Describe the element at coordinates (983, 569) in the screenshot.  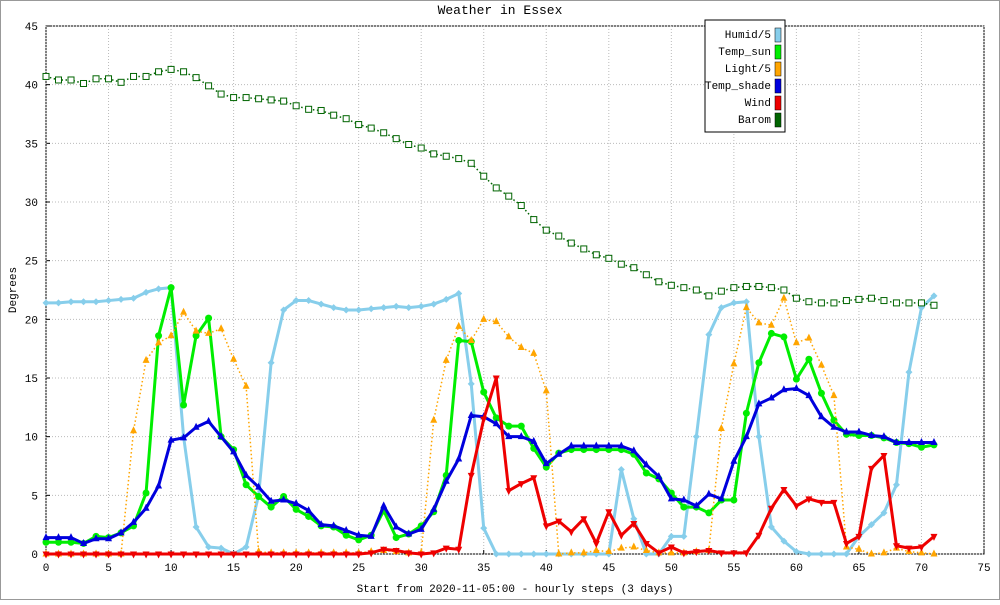
I see `x-tick-label: 75` at that location.